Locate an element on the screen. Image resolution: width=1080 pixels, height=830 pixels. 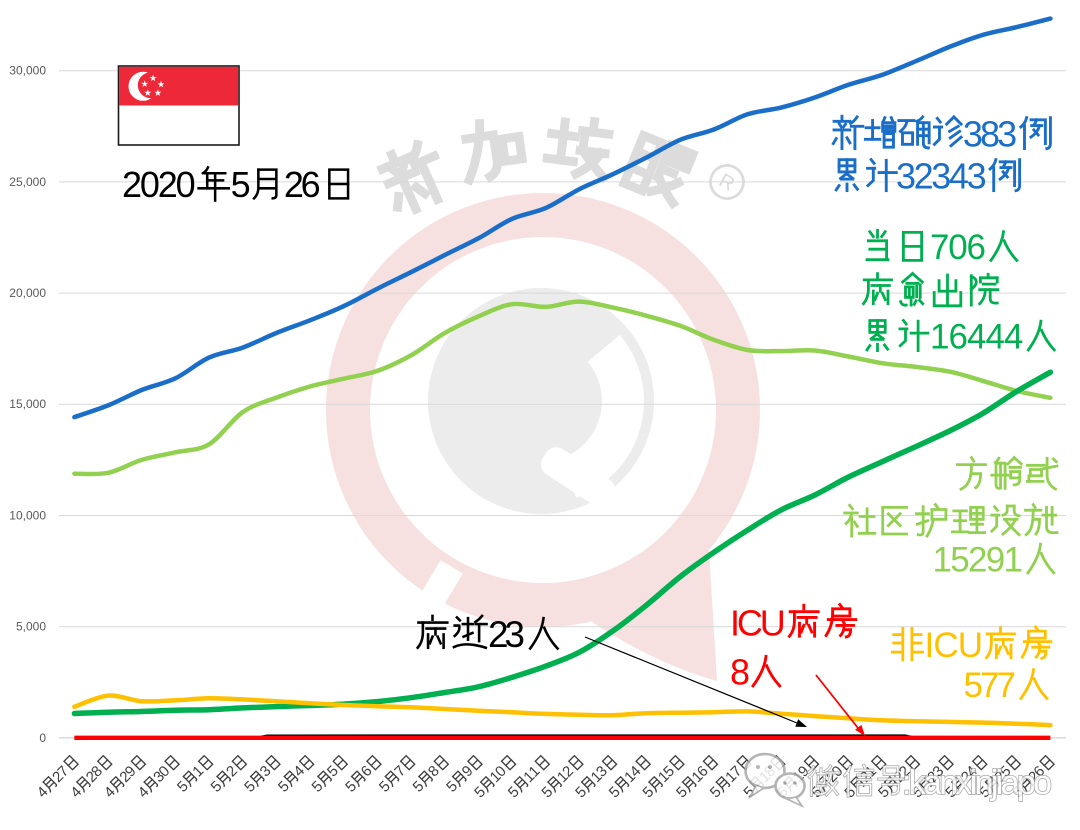
svg-text: 383 is located at coordinates (990, 134).